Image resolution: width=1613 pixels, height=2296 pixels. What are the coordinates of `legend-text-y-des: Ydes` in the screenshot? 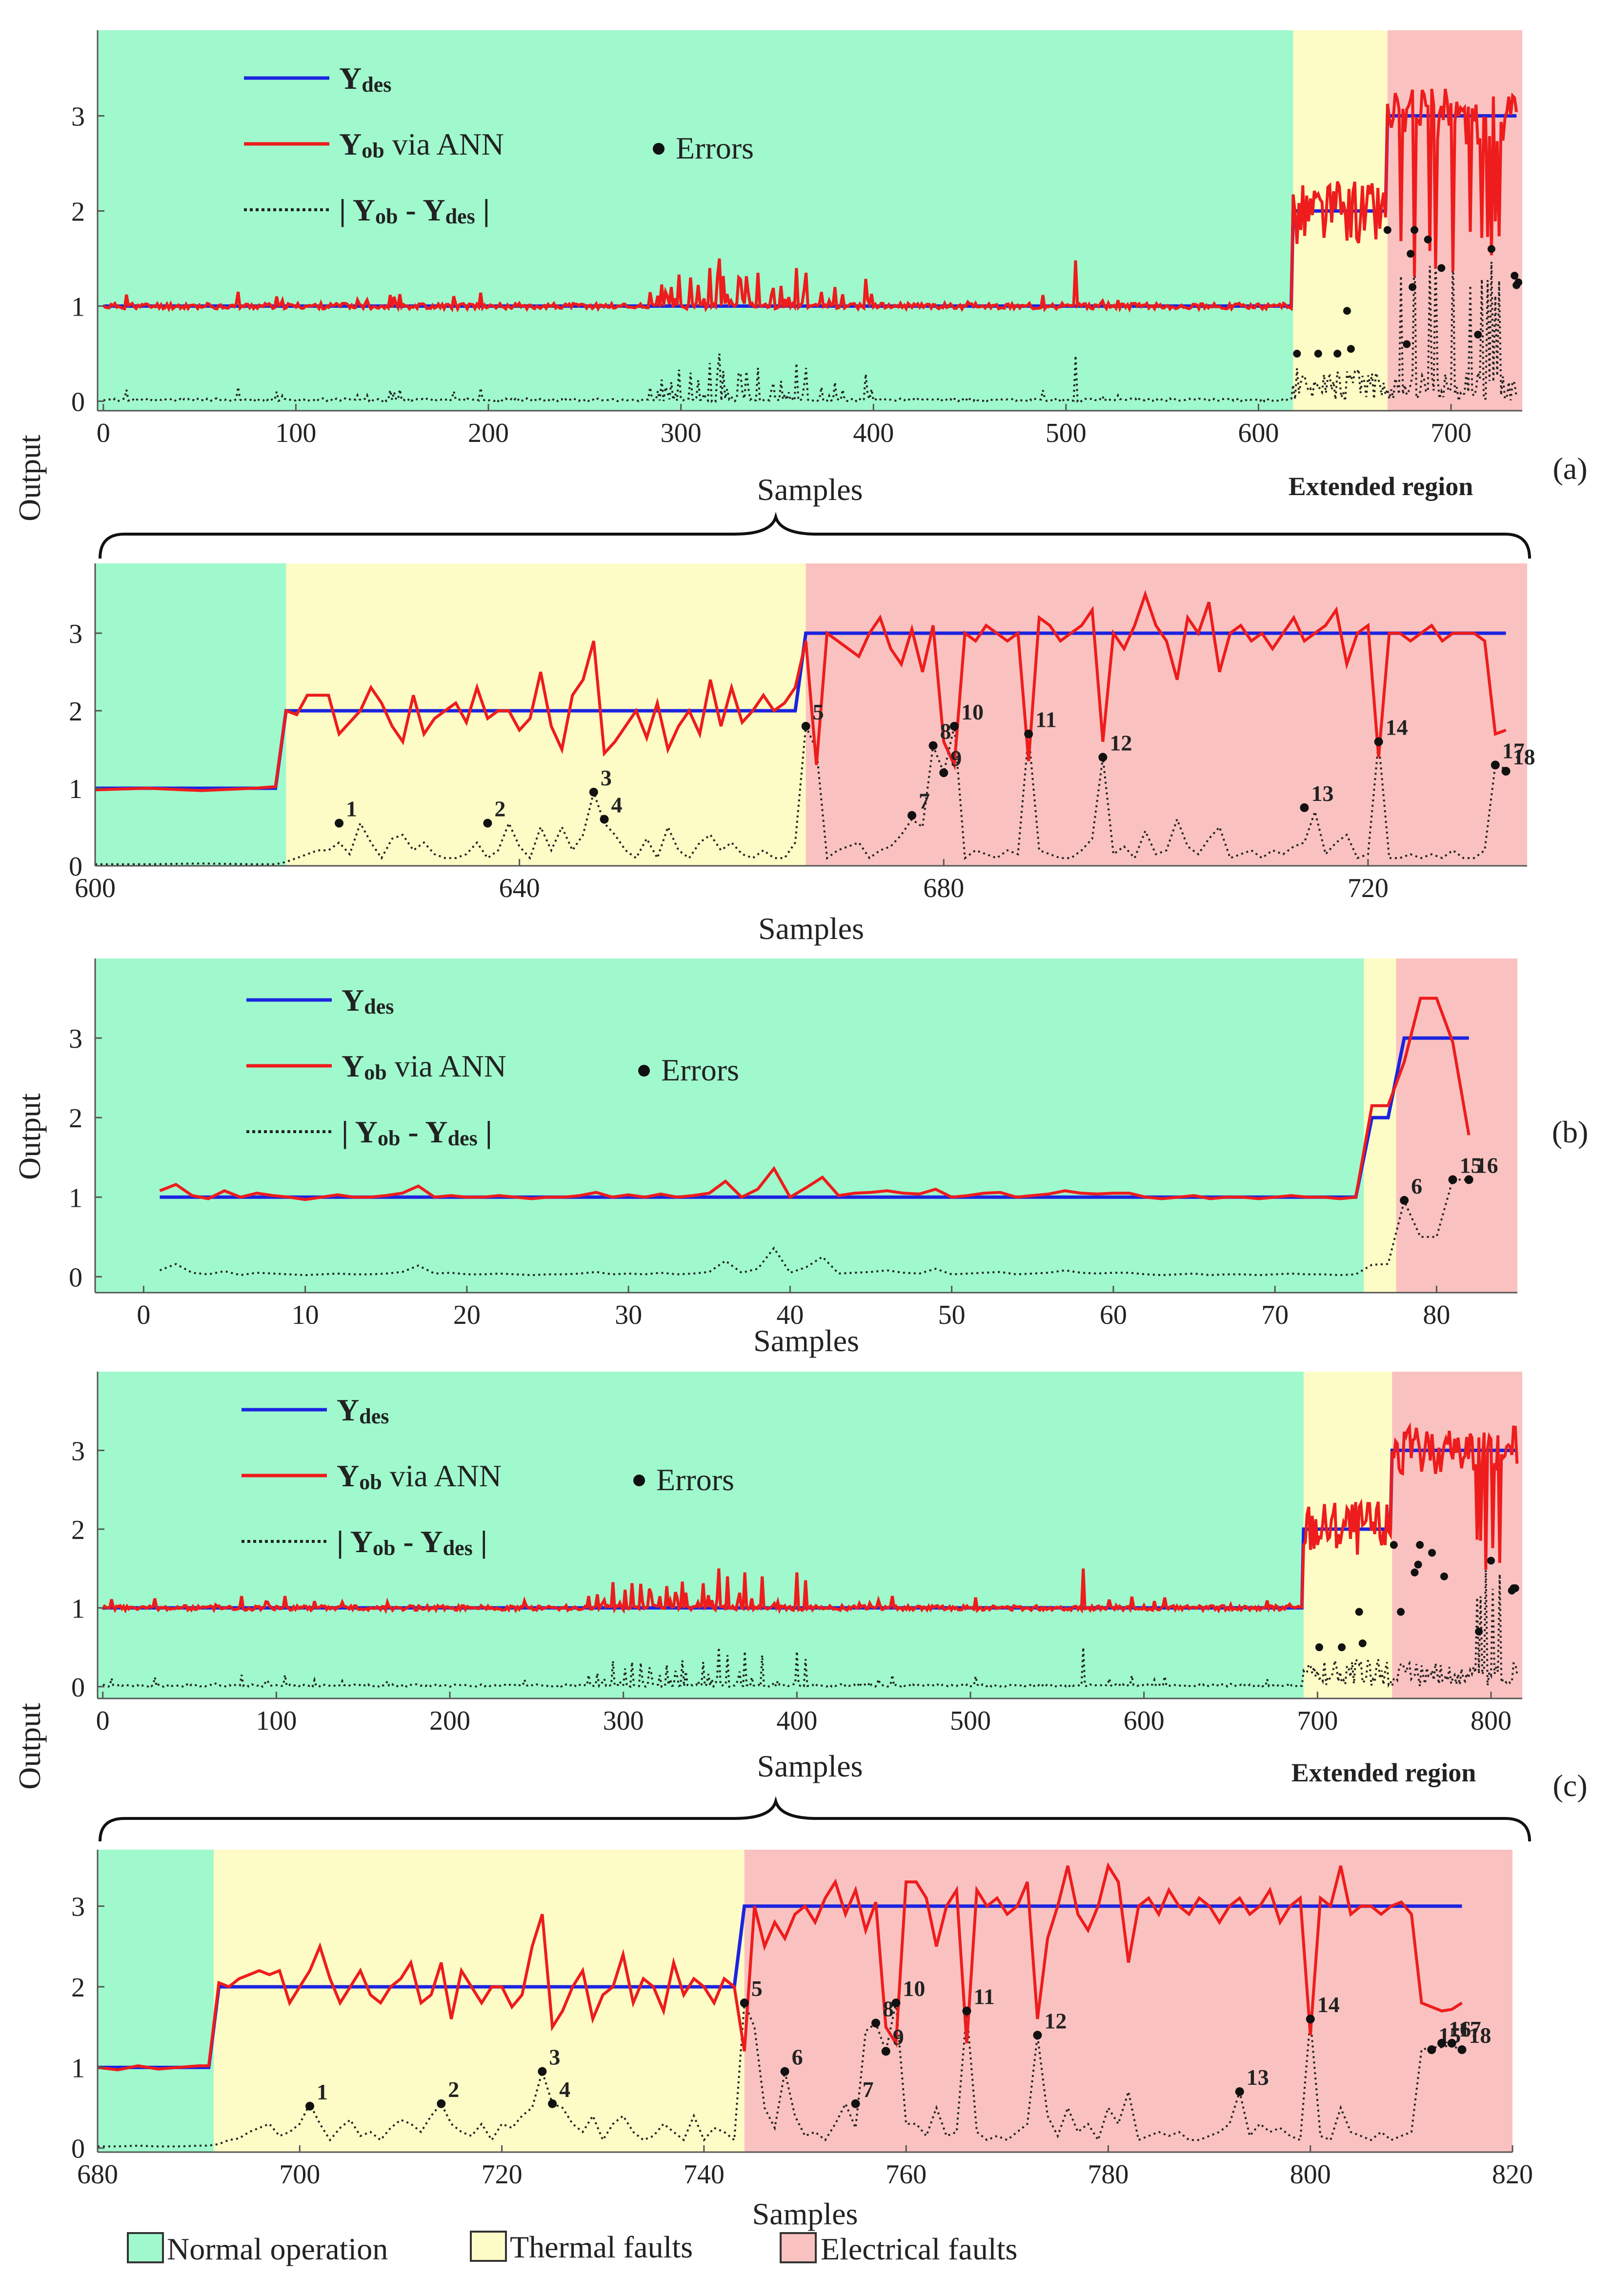 It's located at (363, 1410).